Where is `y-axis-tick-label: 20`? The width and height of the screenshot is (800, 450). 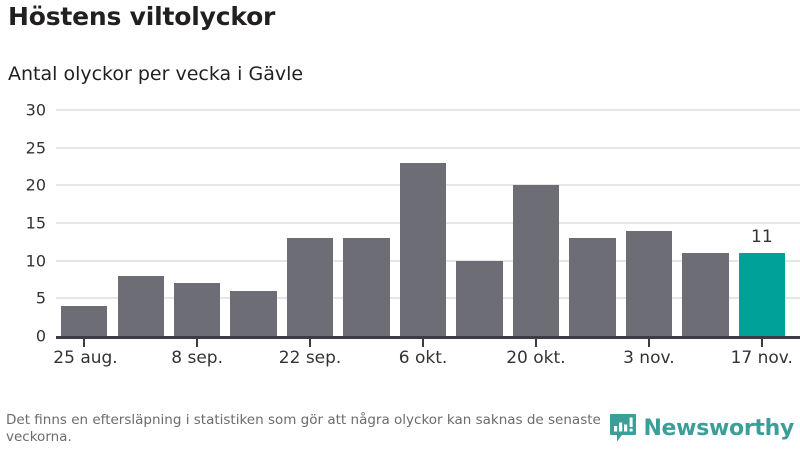
y-axis-tick-label: 20 is located at coordinates (35, 185).